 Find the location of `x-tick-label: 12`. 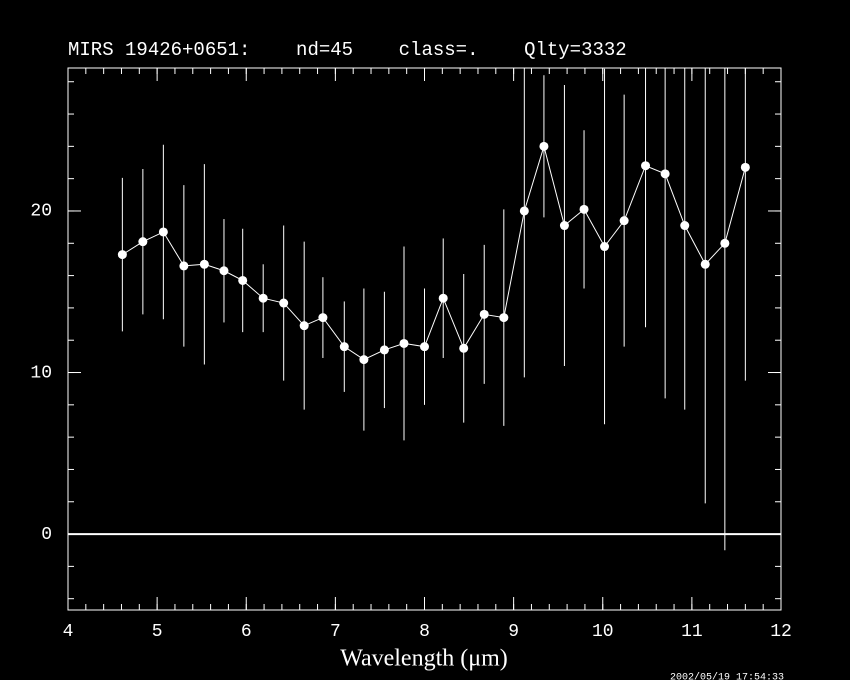

x-tick-label: 12 is located at coordinates (781, 632).